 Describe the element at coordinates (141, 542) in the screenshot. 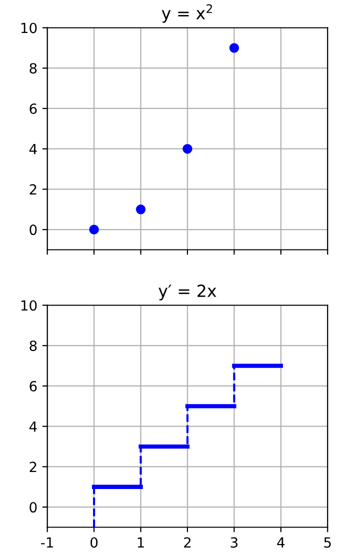

I see `x-tick-label: 1` at that location.